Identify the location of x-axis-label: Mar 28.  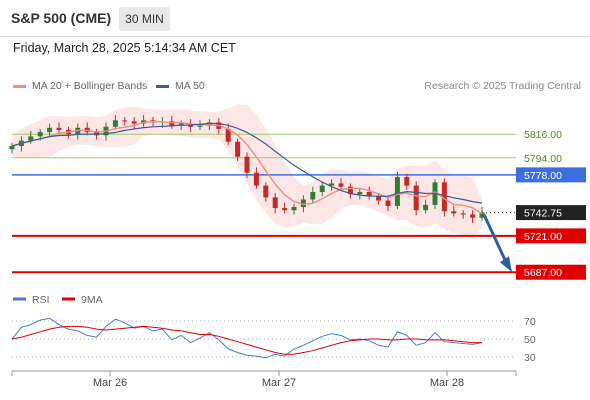
(447, 383).